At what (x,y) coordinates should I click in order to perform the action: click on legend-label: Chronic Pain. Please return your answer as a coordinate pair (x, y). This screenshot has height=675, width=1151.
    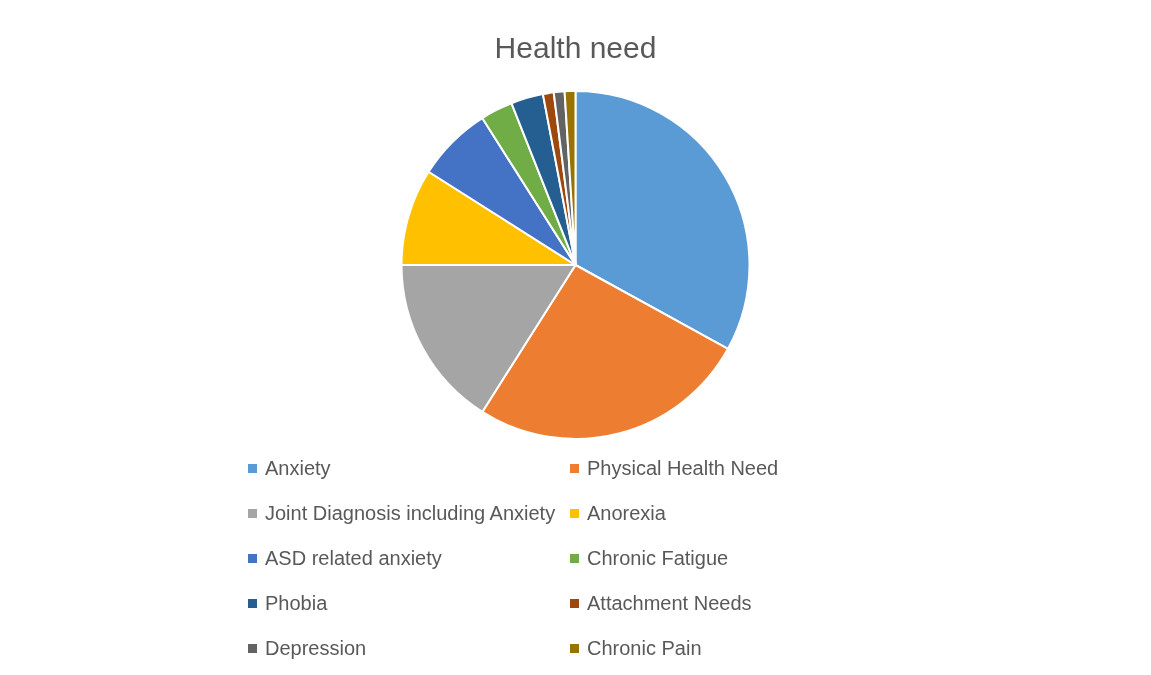
    Looking at the image, I should click on (644, 648).